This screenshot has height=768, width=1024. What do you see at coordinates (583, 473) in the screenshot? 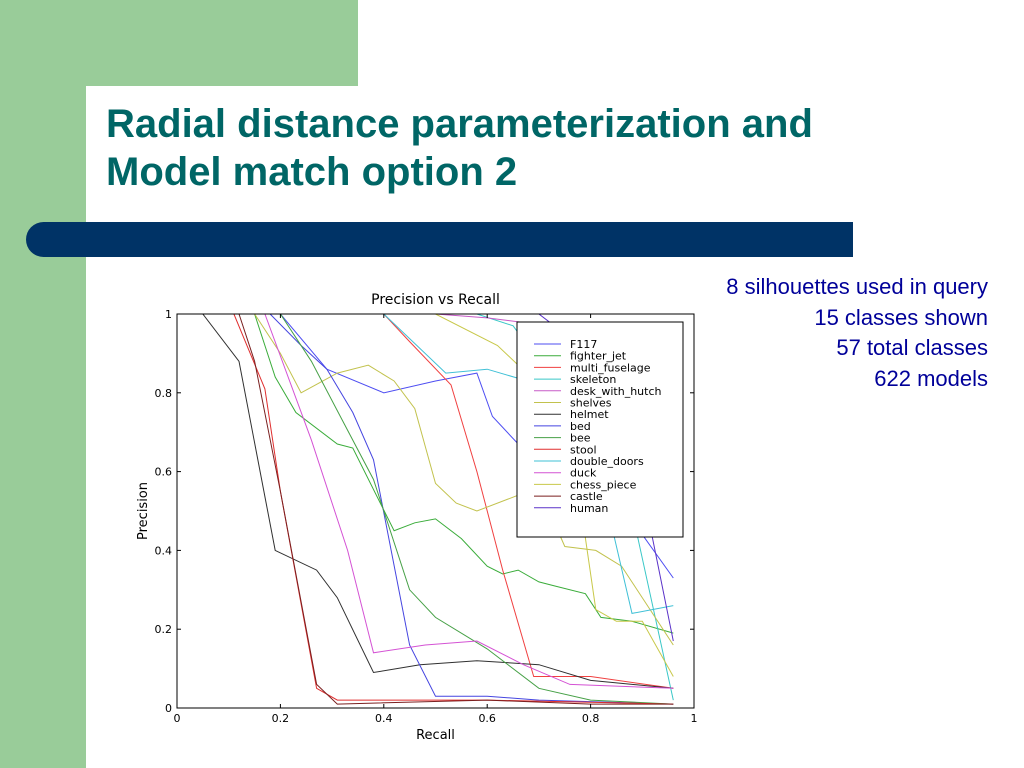
I see `legend-label-duck: duck` at bounding box center [583, 473].